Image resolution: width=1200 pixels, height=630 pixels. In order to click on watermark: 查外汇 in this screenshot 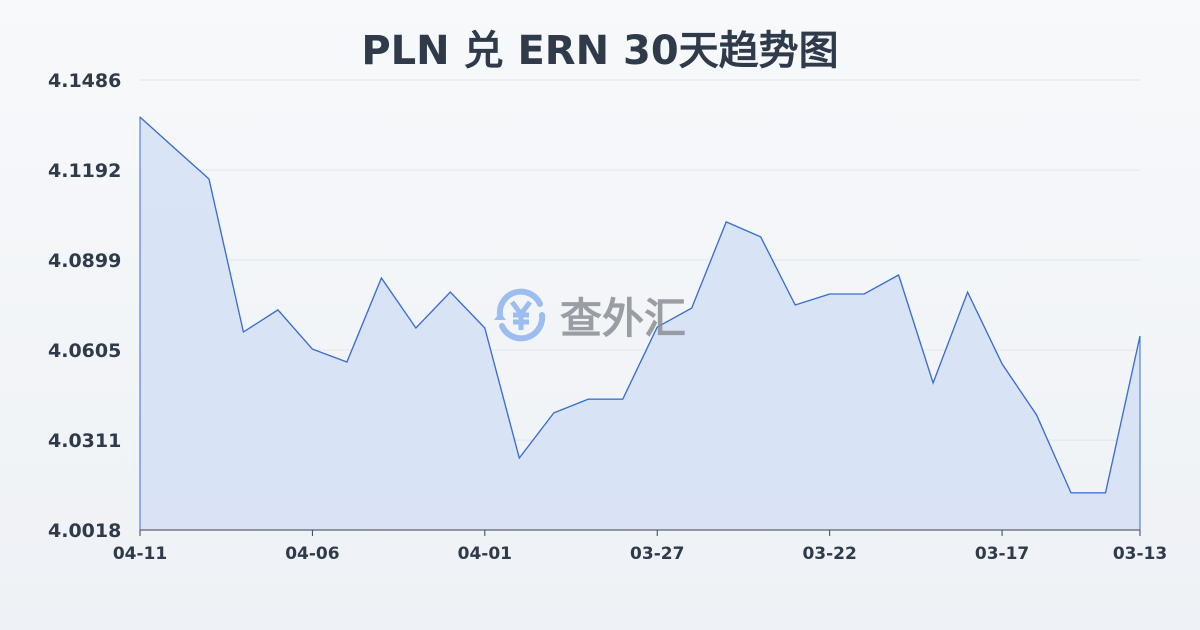, I will do `click(588, 315)`.